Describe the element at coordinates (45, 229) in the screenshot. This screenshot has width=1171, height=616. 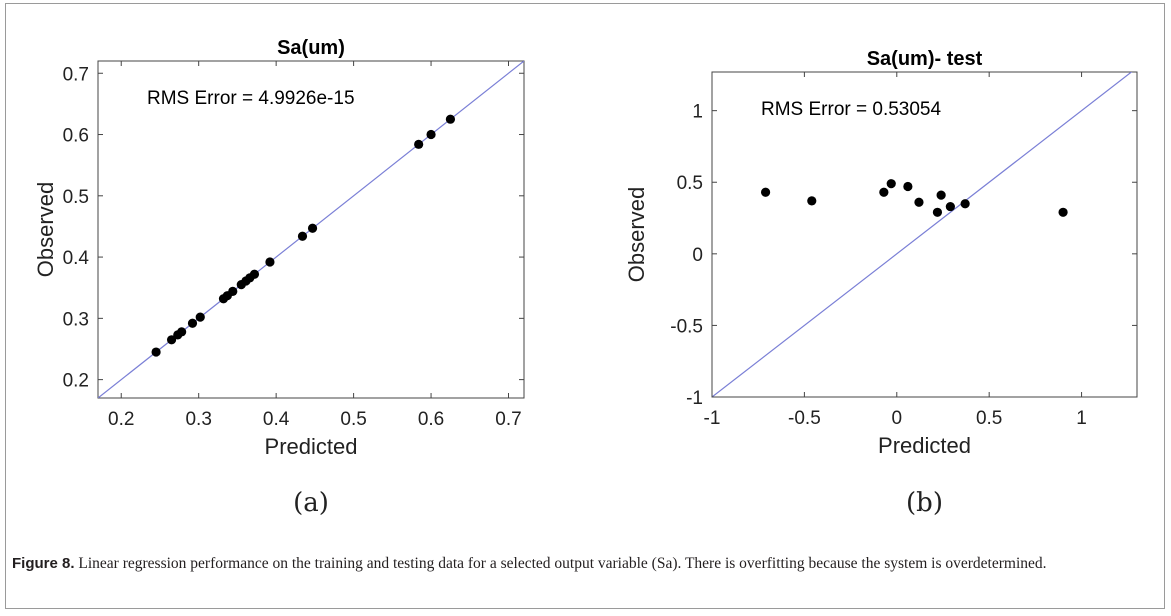
I see `chart-a-y-axis-label: Observed` at that location.